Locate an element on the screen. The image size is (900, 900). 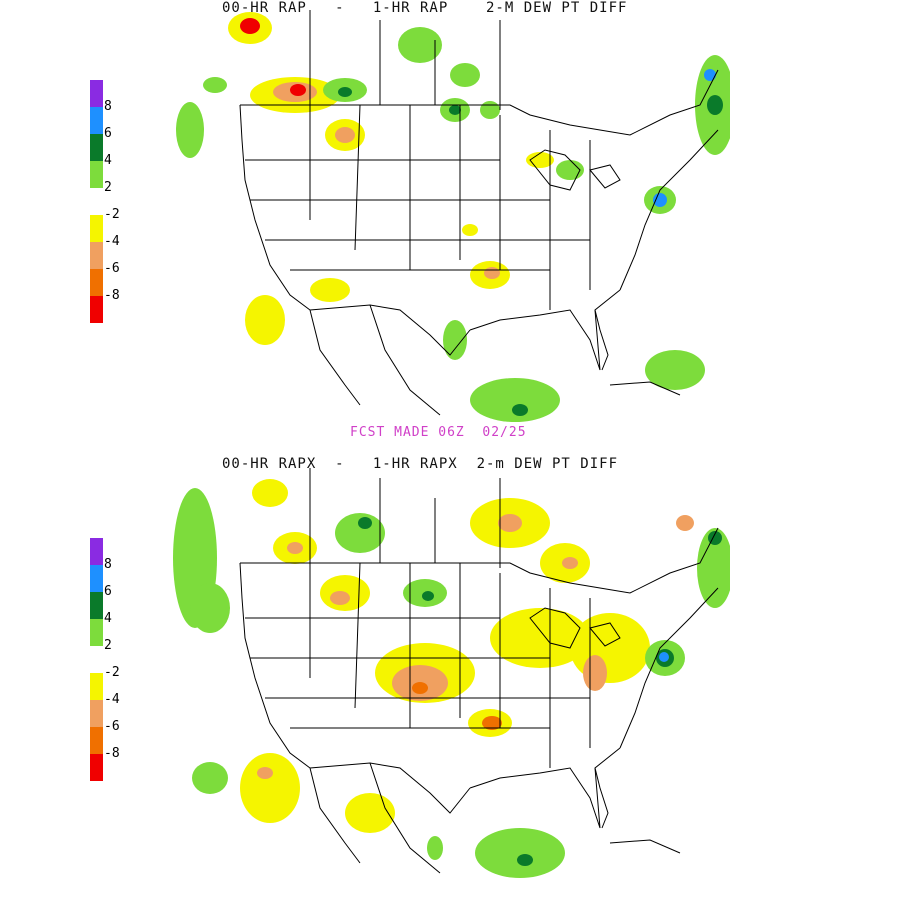
us-west-coast is located at coordinates (275, 665).